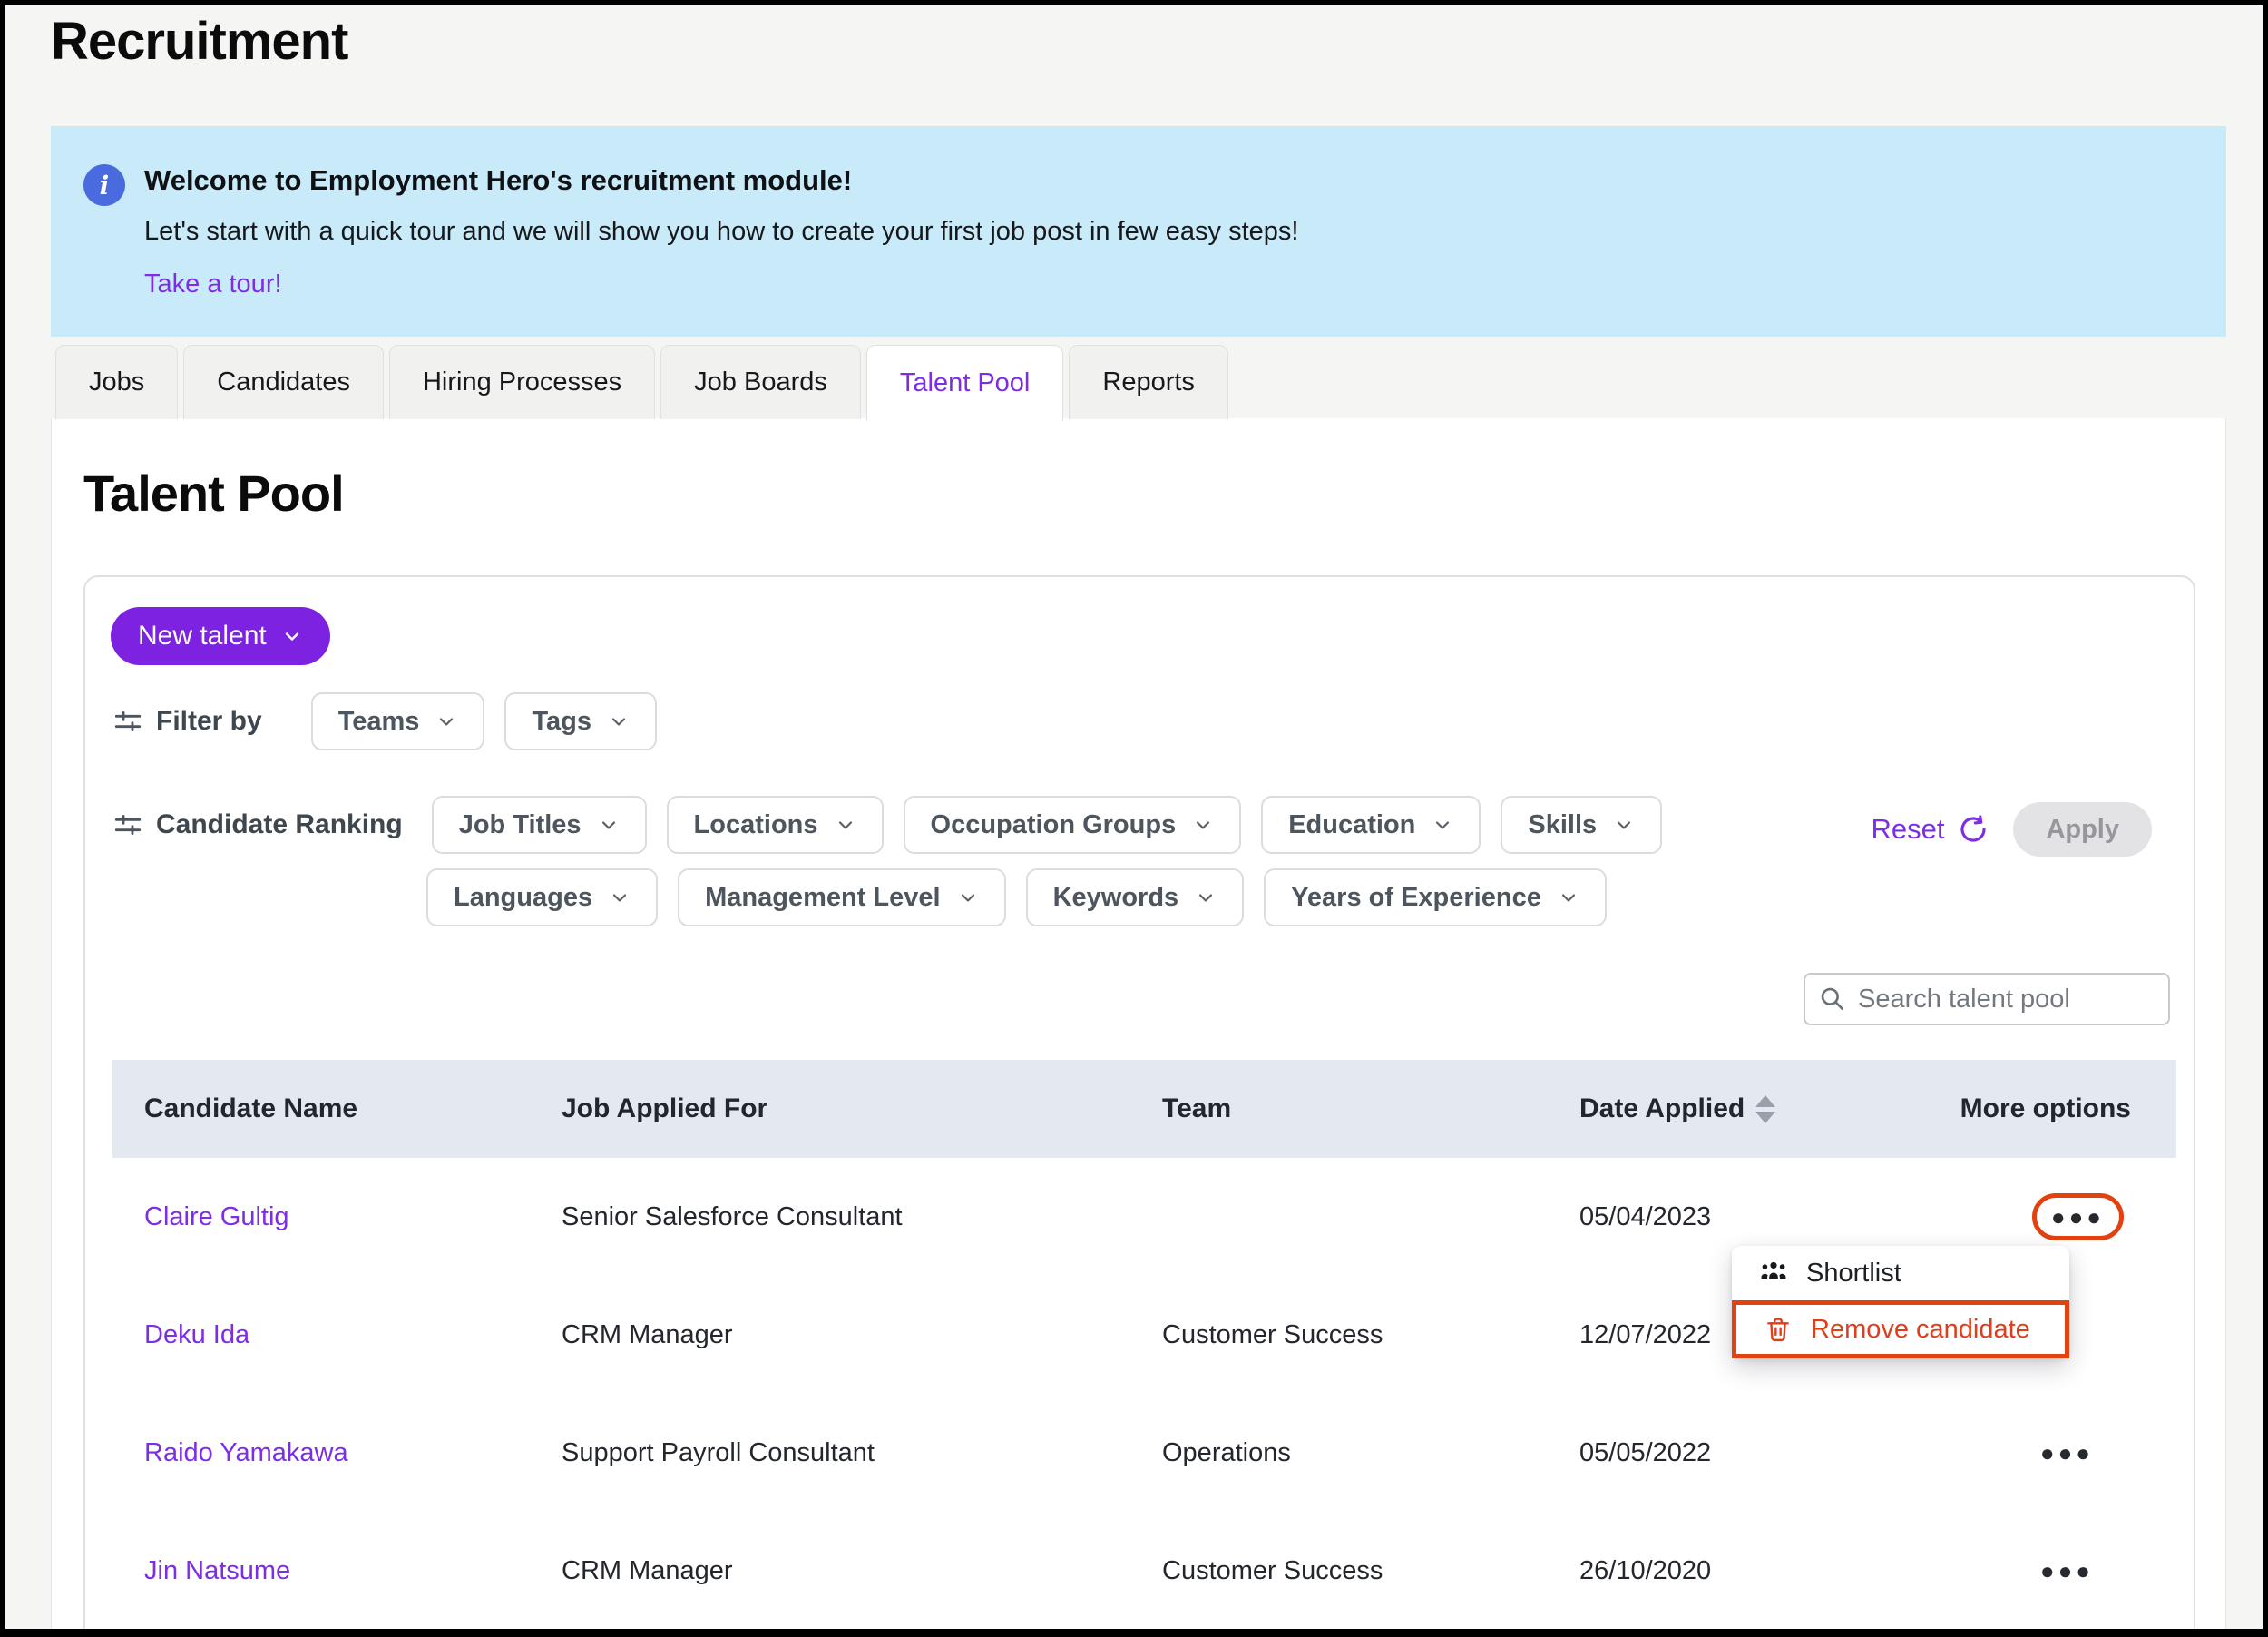 The width and height of the screenshot is (2268, 1637). I want to click on col-more-options: More options, so click(2045, 1108).